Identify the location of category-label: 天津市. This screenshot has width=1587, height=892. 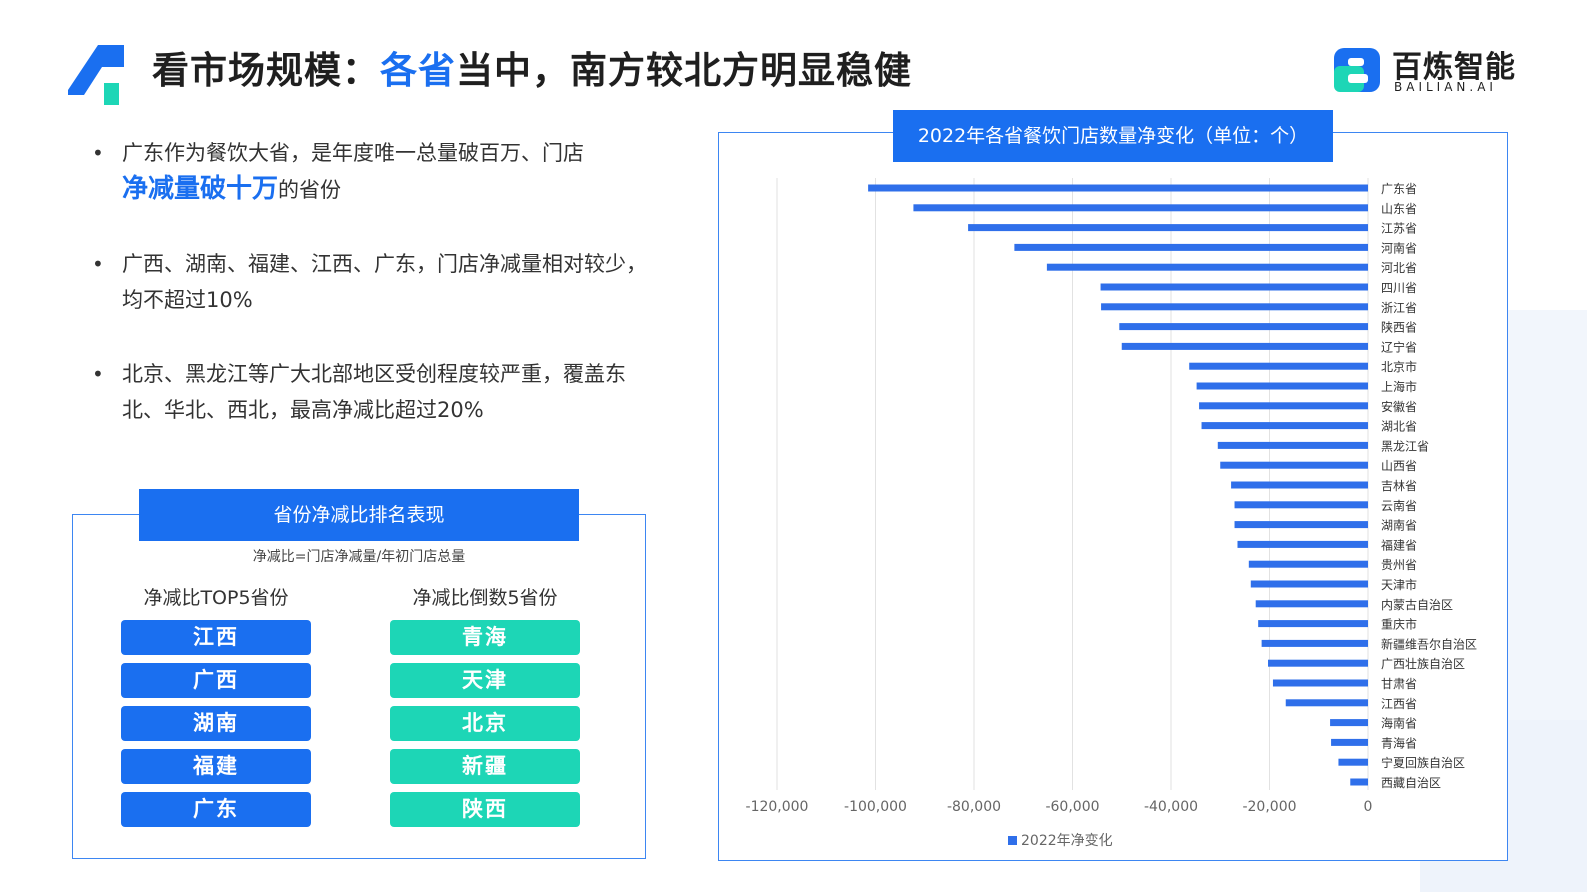
(1399, 584).